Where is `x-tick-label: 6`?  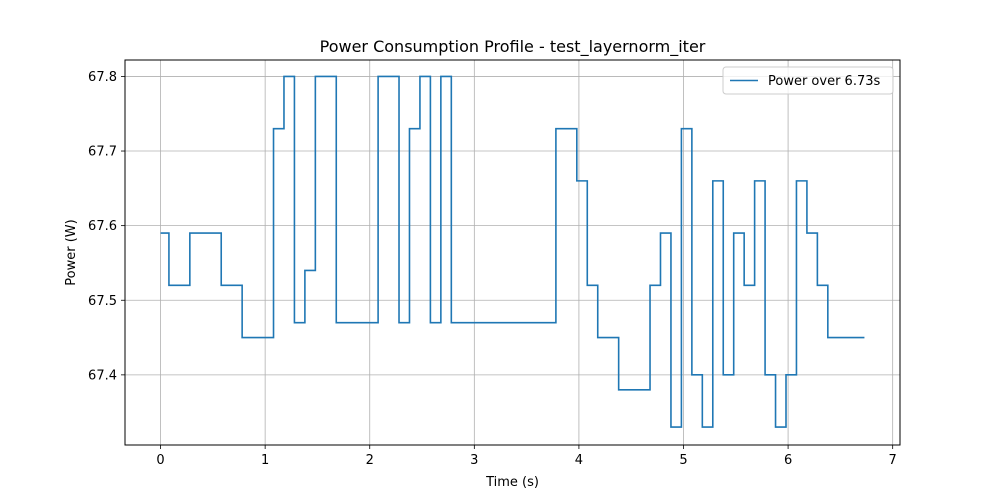
x-tick-label: 6 is located at coordinates (788, 460).